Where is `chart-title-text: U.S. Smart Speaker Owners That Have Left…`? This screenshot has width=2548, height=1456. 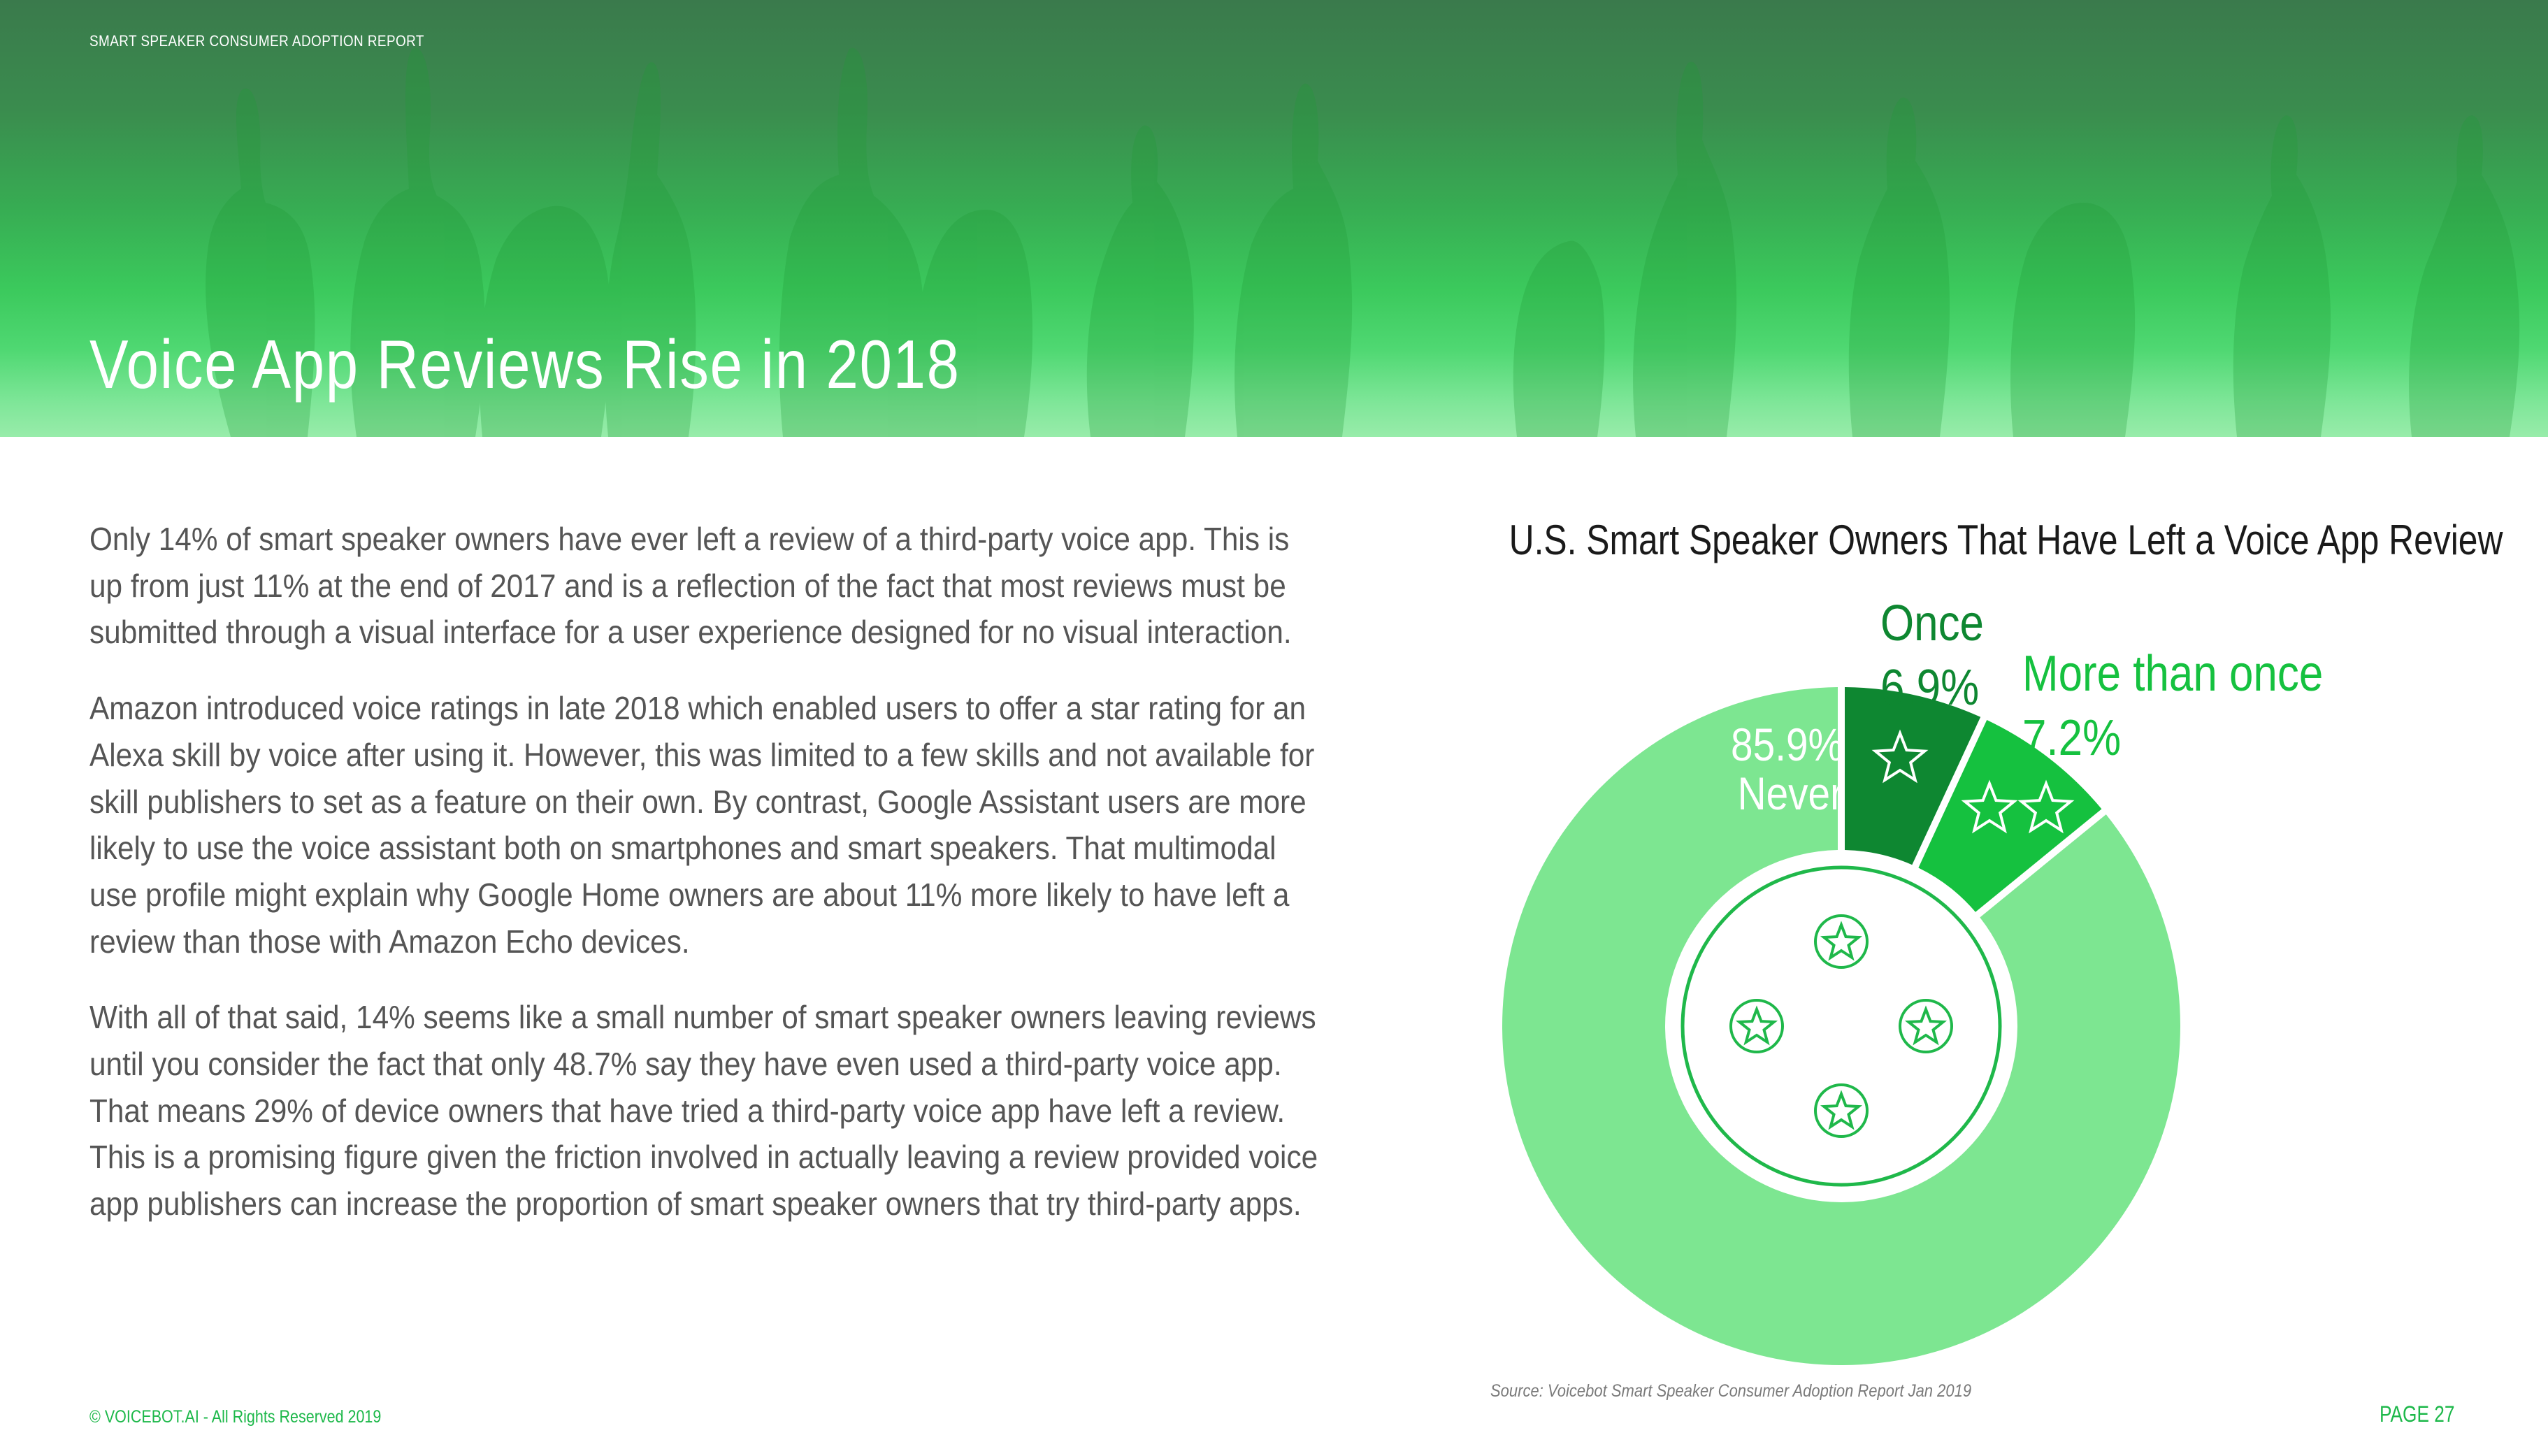
chart-title-text: U.S. Smart Speaker Owners That Have Left… is located at coordinates (2006, 540).